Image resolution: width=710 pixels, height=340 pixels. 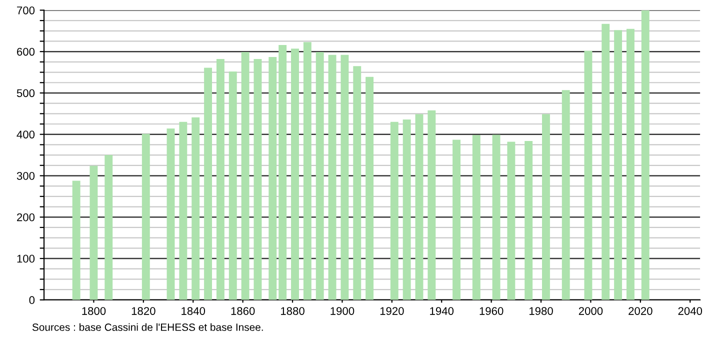 I want to click on x-tick-label: 1920, so click(x=392, y=311).